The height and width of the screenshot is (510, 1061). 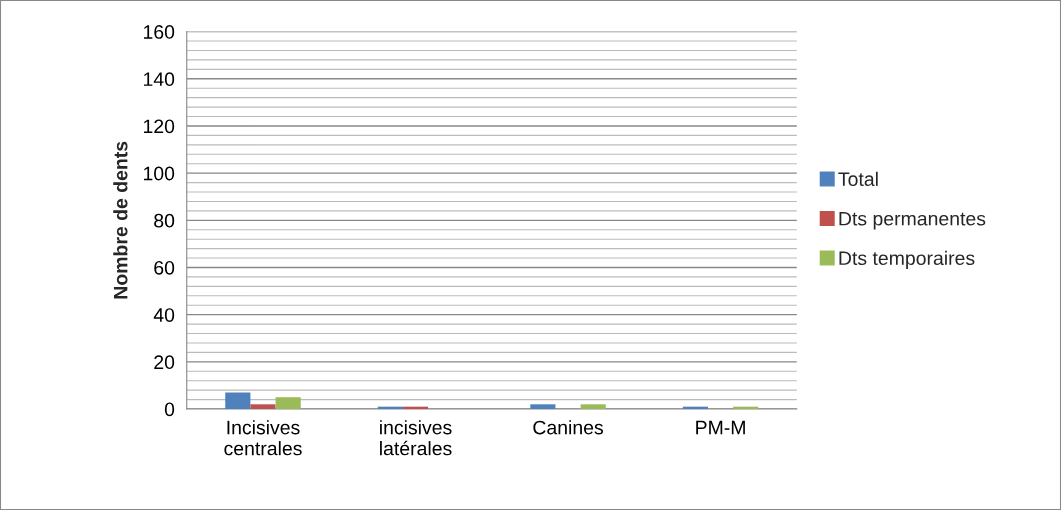 What do you see at coordinates (416, 438) in the screenshot?
I see `x-tick-label: incisives latérales` at bounding box center [416, 438].